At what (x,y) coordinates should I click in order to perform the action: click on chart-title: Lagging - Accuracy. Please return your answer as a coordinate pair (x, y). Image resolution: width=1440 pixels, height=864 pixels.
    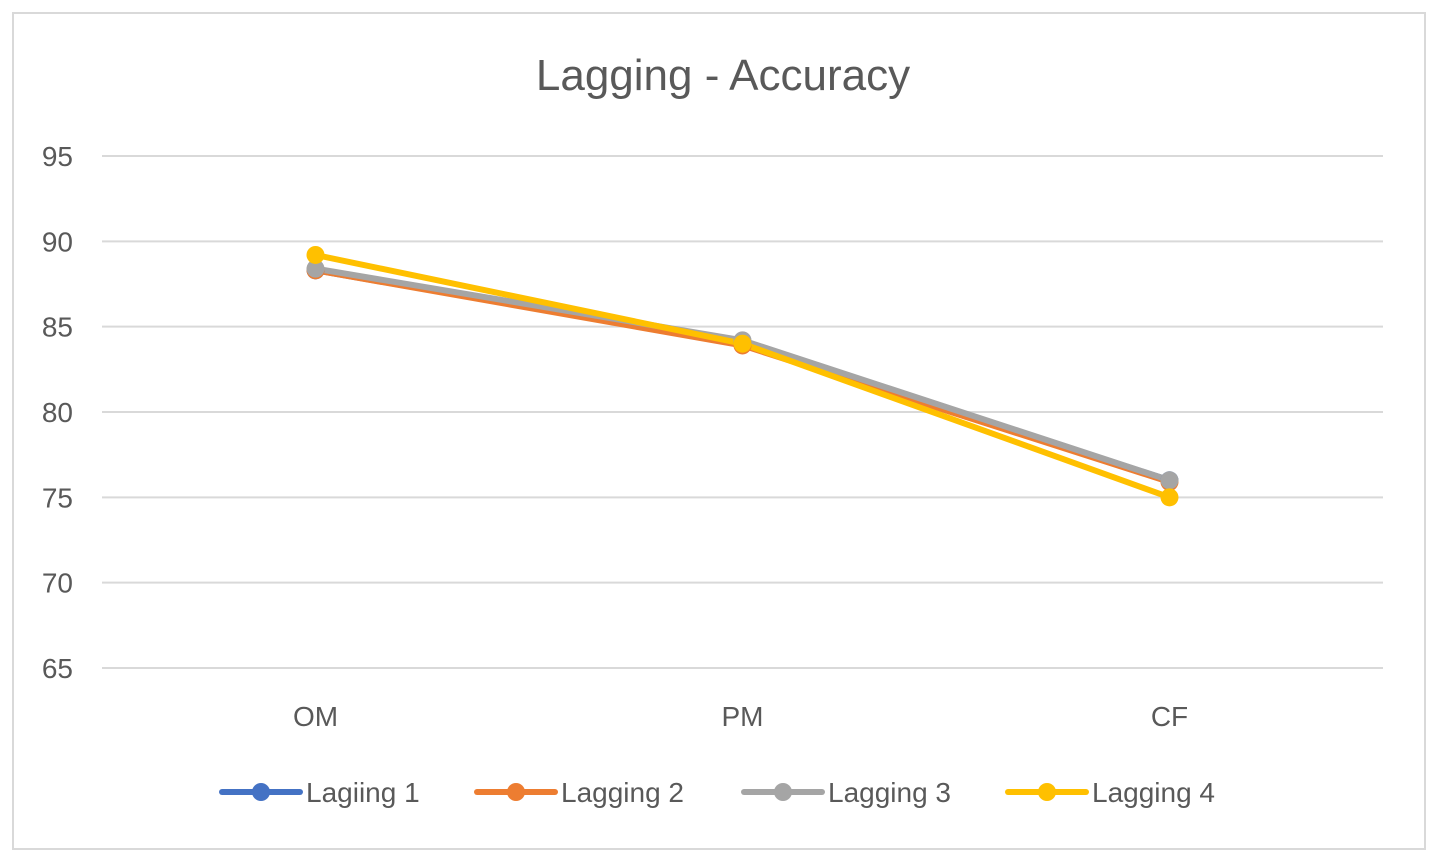
    Looking at the image, I should click on (723, 75).